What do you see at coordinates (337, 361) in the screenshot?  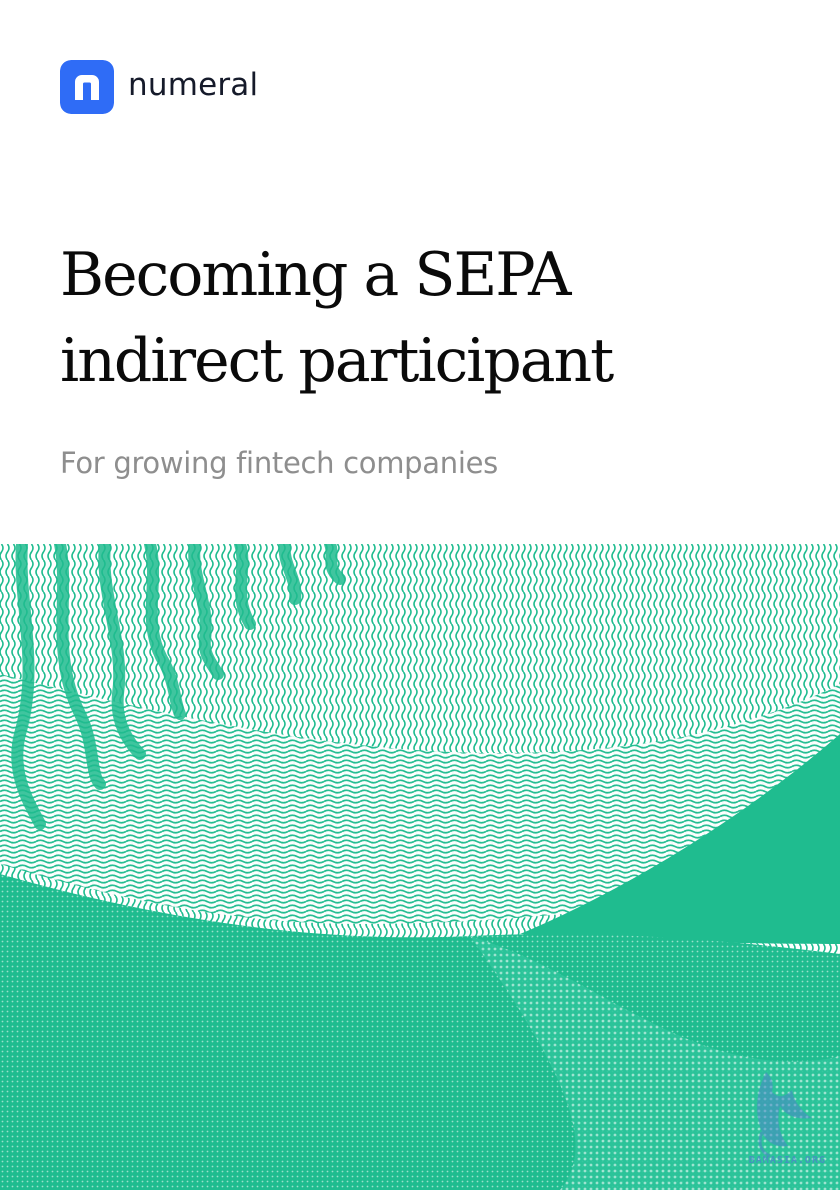 I see `page-title-line-2: indirect participant` at bounding box center [337, 361].